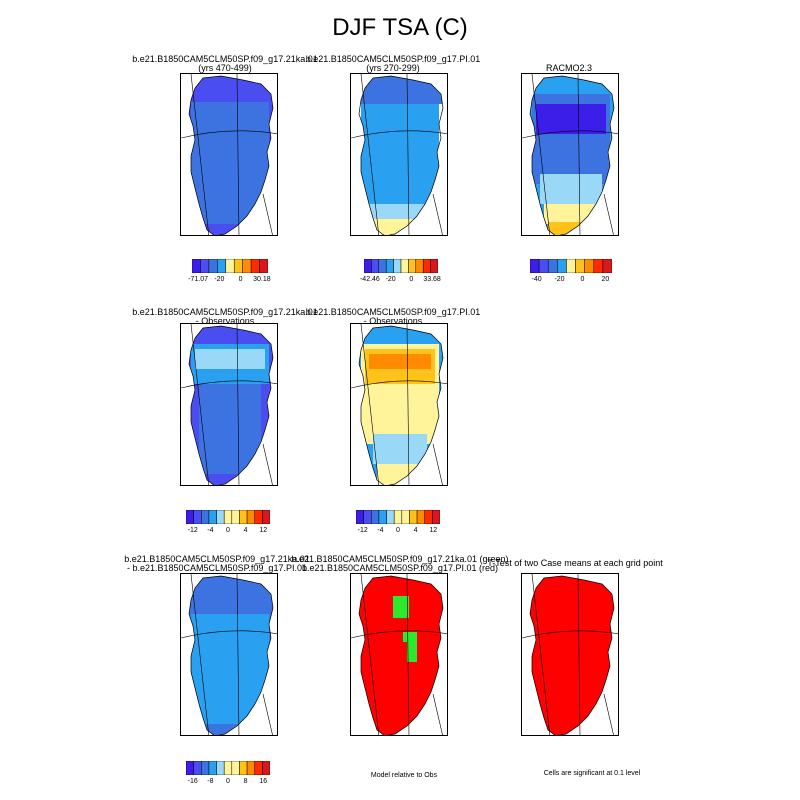 This screenshot has height=800, width=800. Describe the element at coordinates (380, 530) in the screenshot. I see `colorbar-4-tick-label: -4` at that location.